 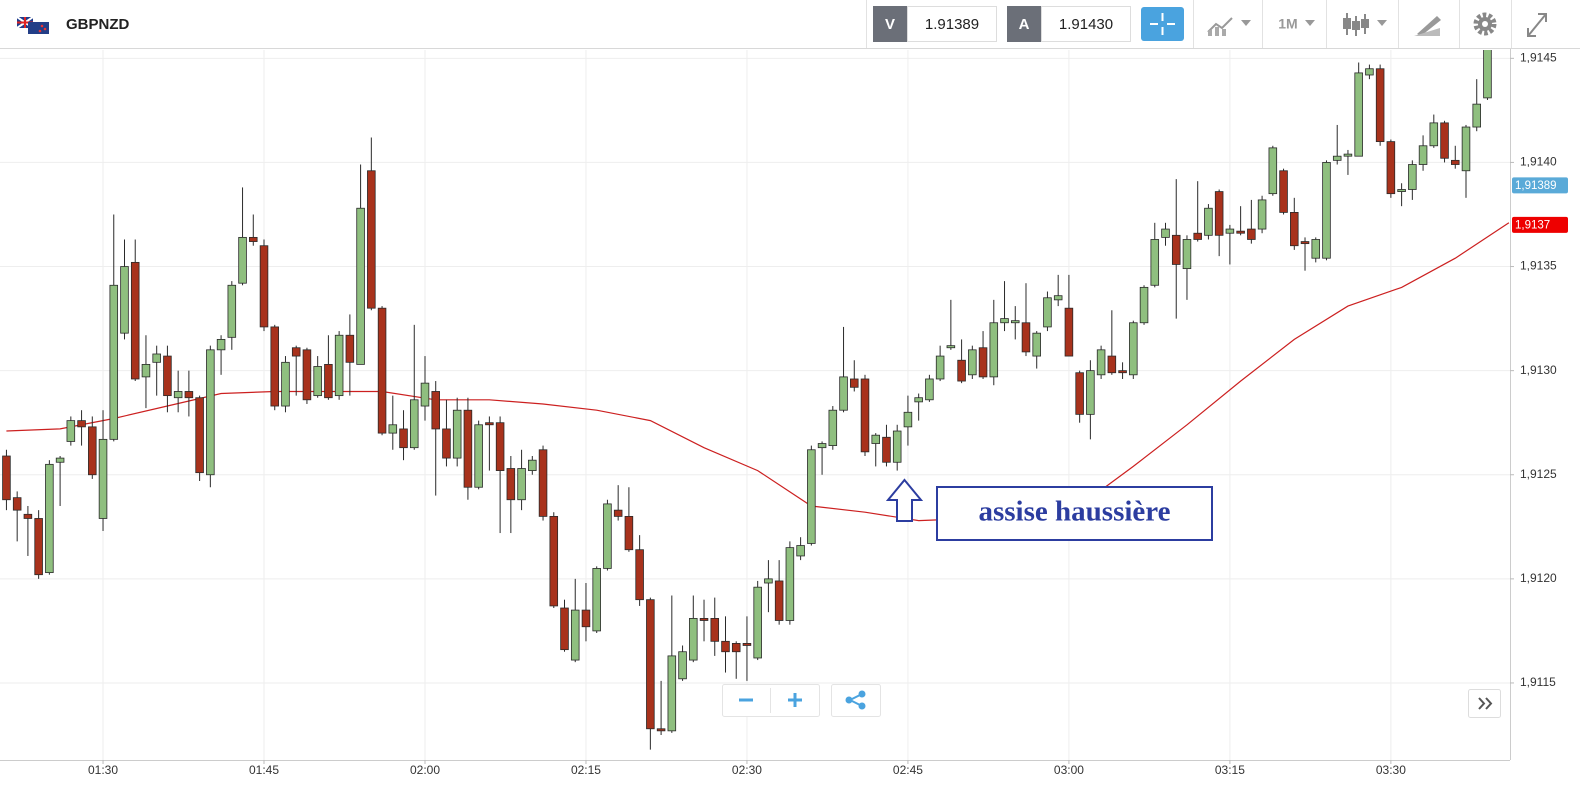 I want to click on bid-box, so click(x=952, y=24).